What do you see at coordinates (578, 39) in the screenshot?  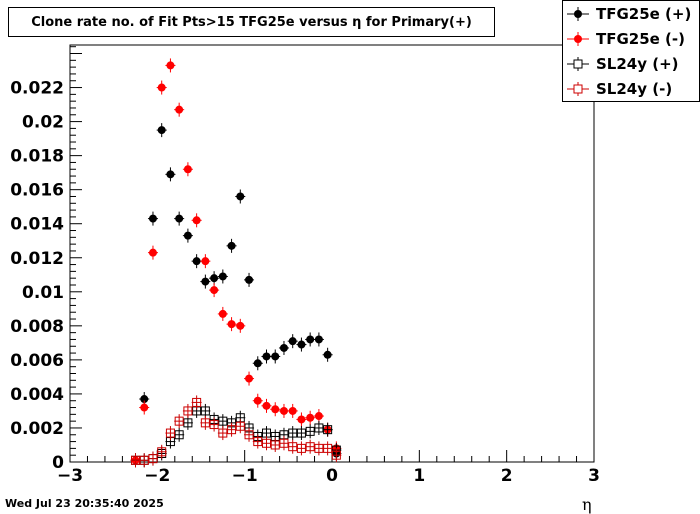 I see `legend-marker-filled-red` at bounding box center [578, 39].